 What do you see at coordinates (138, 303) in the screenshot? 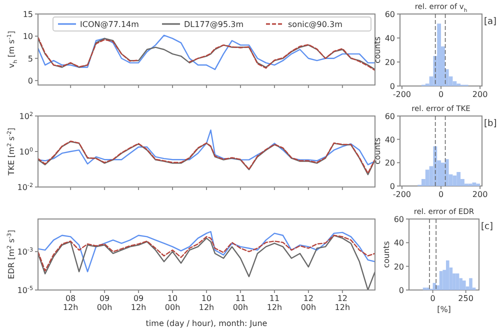
I see `x-tick-label: 09 12h` at bounding box center [138, 303].